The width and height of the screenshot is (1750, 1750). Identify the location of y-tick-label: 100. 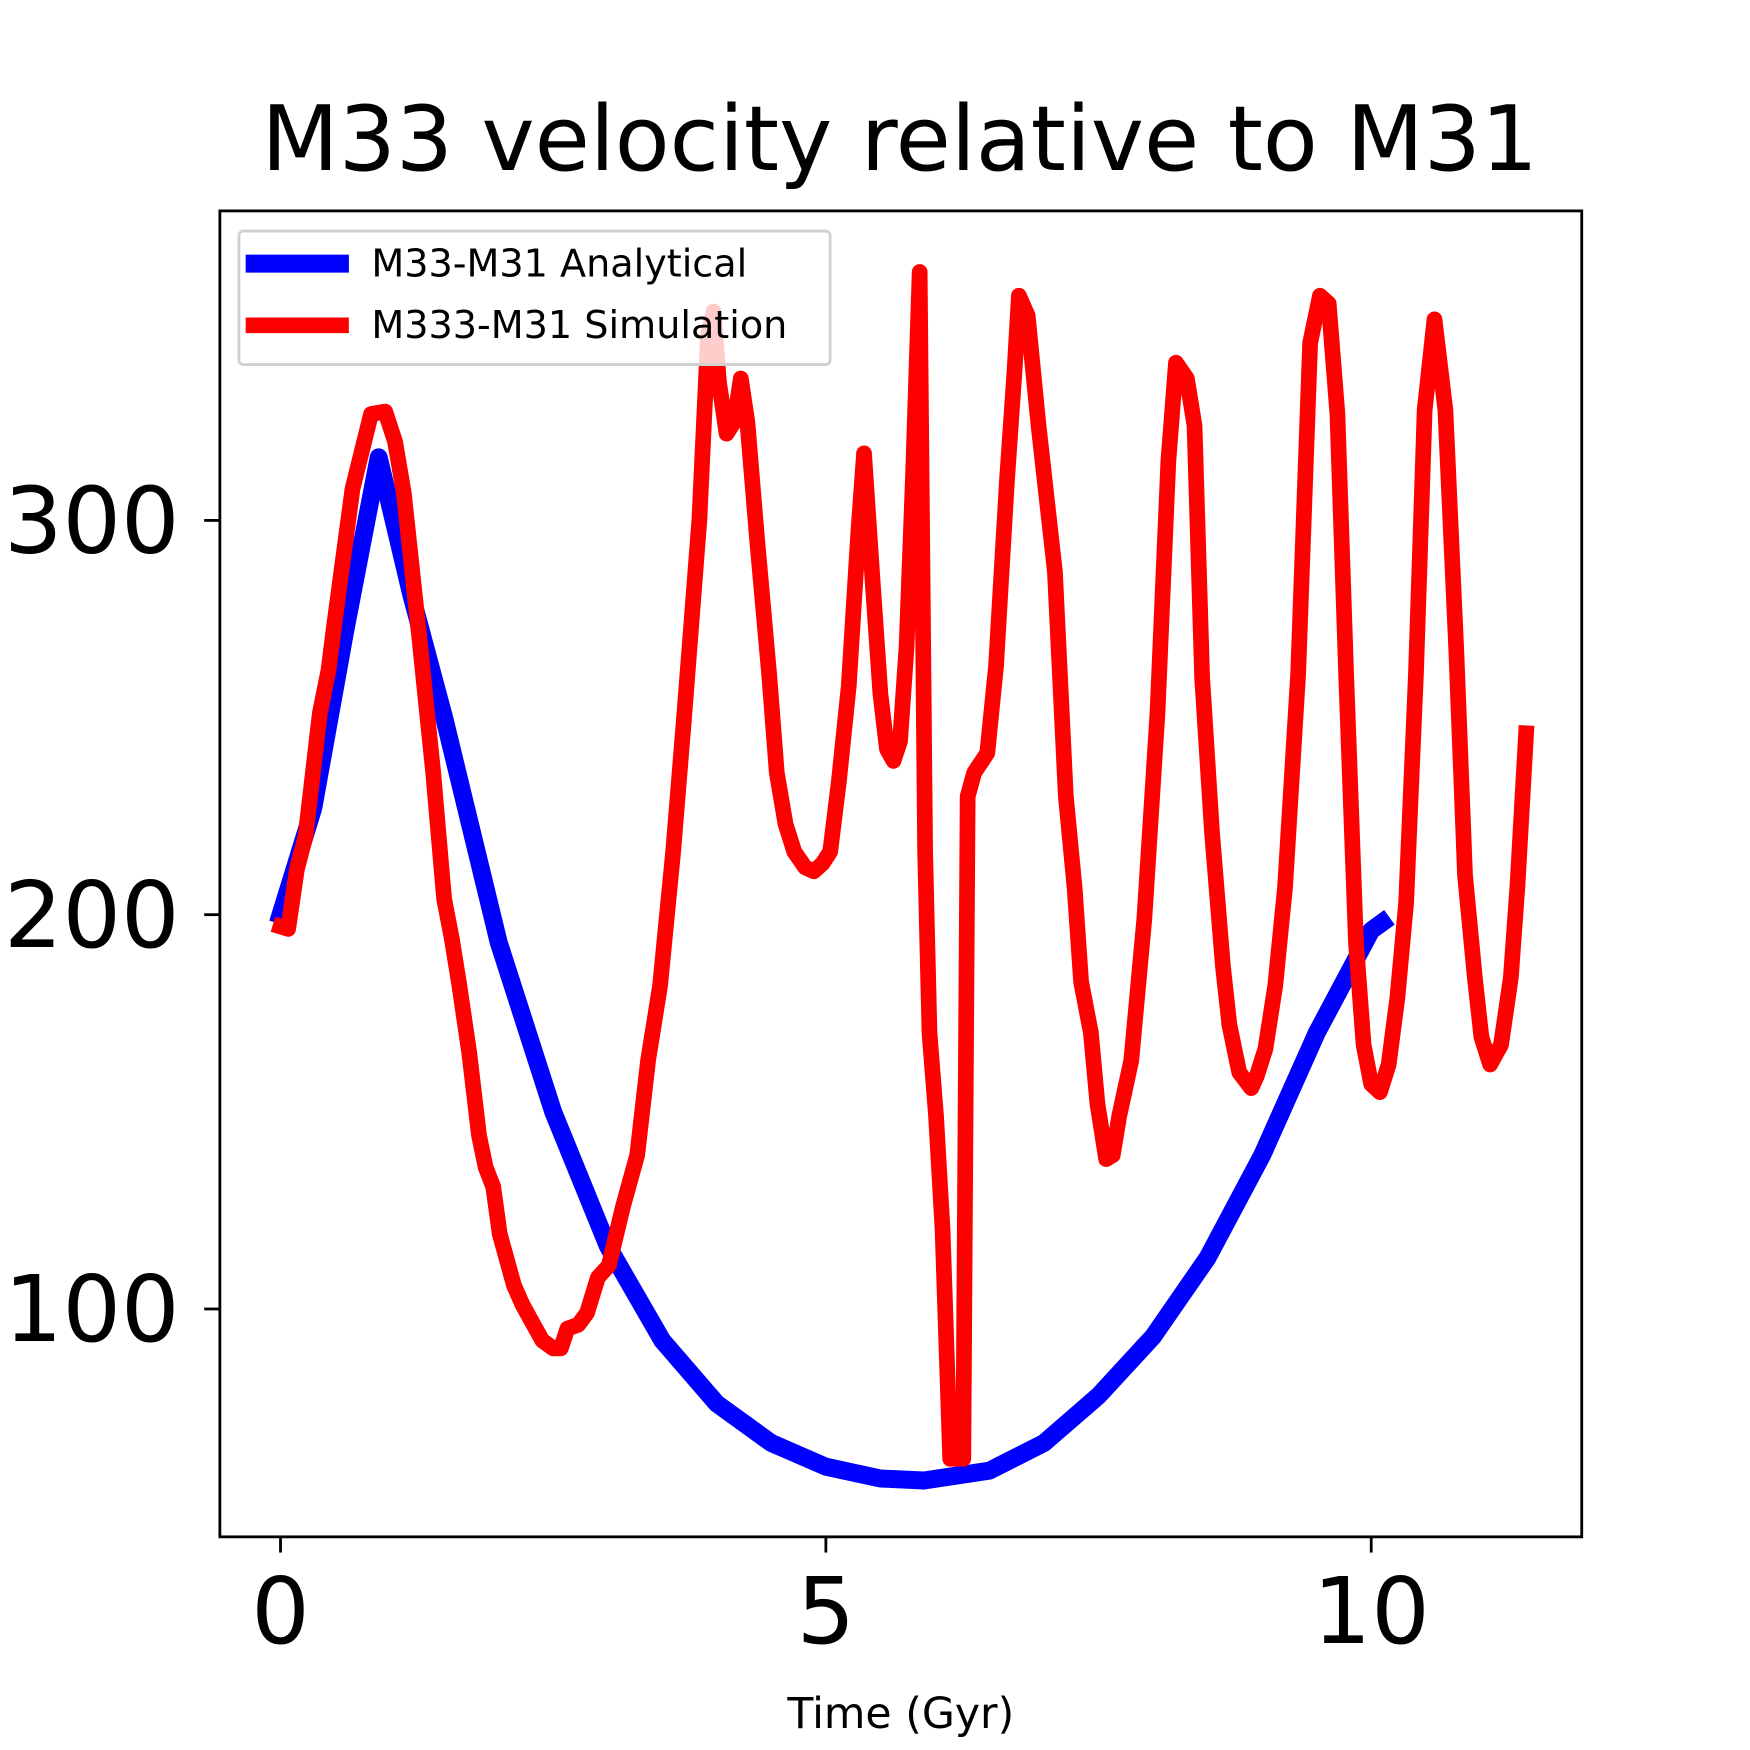
(92, 1309).